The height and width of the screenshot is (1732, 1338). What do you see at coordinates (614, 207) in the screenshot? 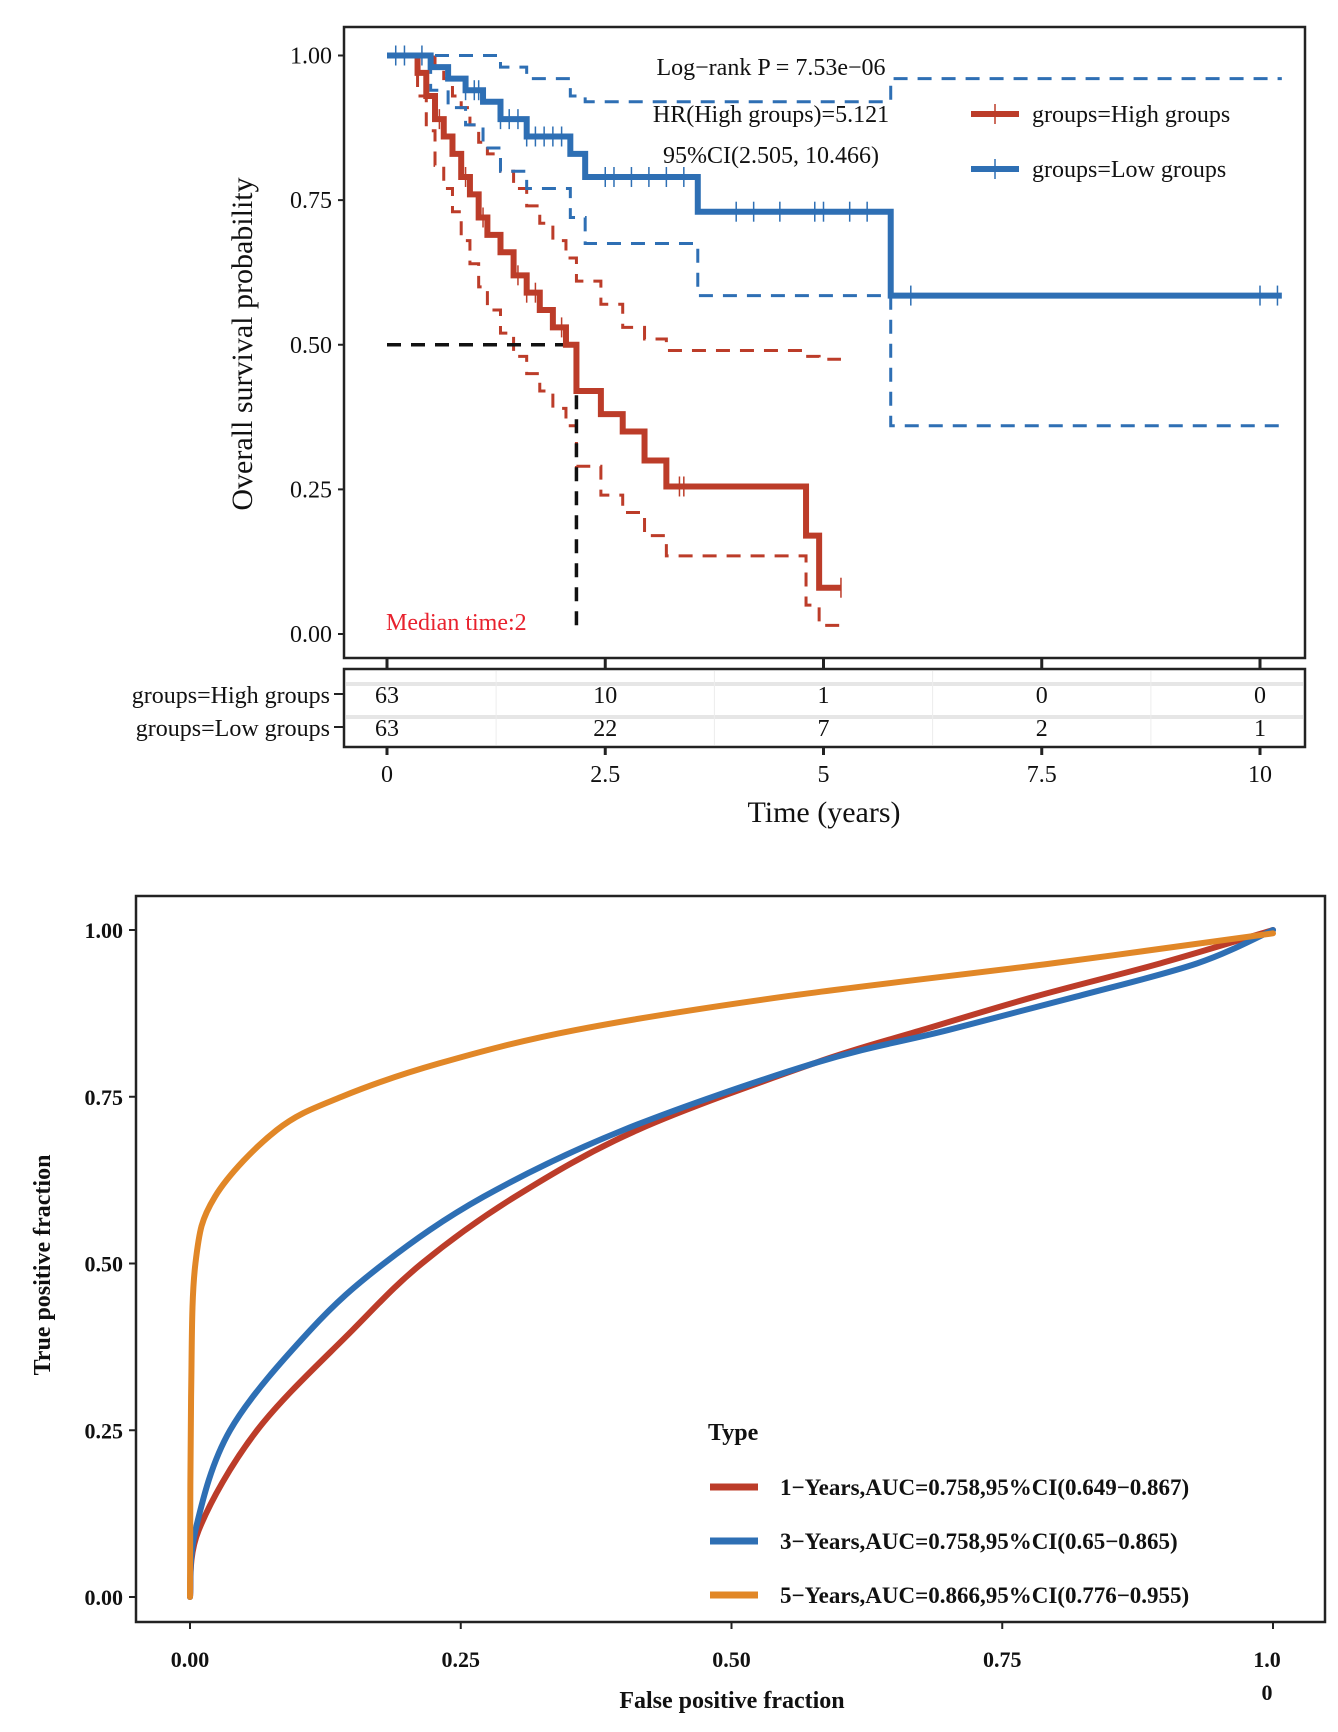
I see `ci-upper-high` at bounding box center [614, 207].